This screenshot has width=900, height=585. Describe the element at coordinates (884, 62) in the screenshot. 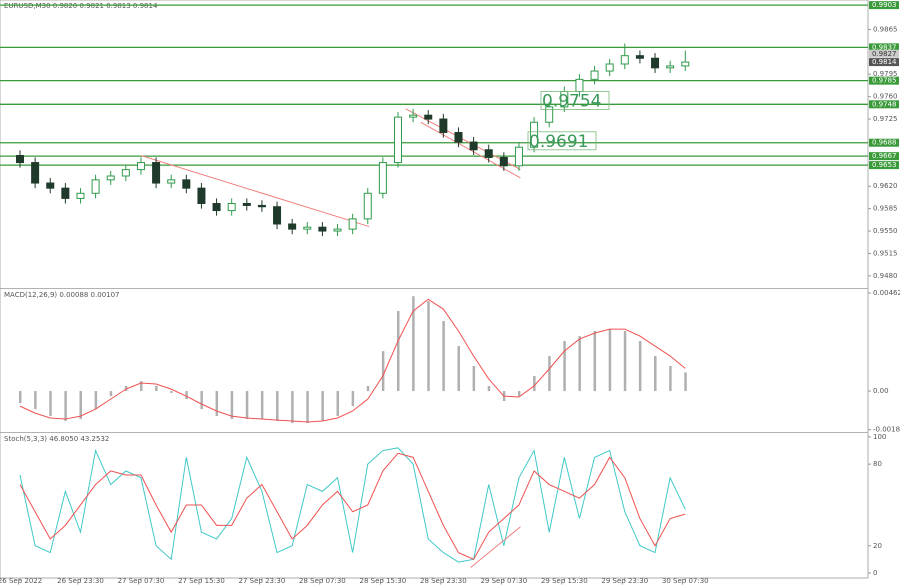

I see `price-marker: 0.9814` at that location.